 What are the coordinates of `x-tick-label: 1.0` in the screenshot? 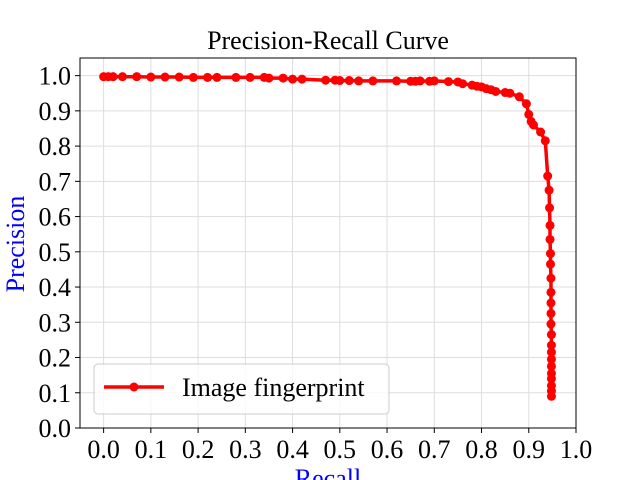 It's located at (576, 449).